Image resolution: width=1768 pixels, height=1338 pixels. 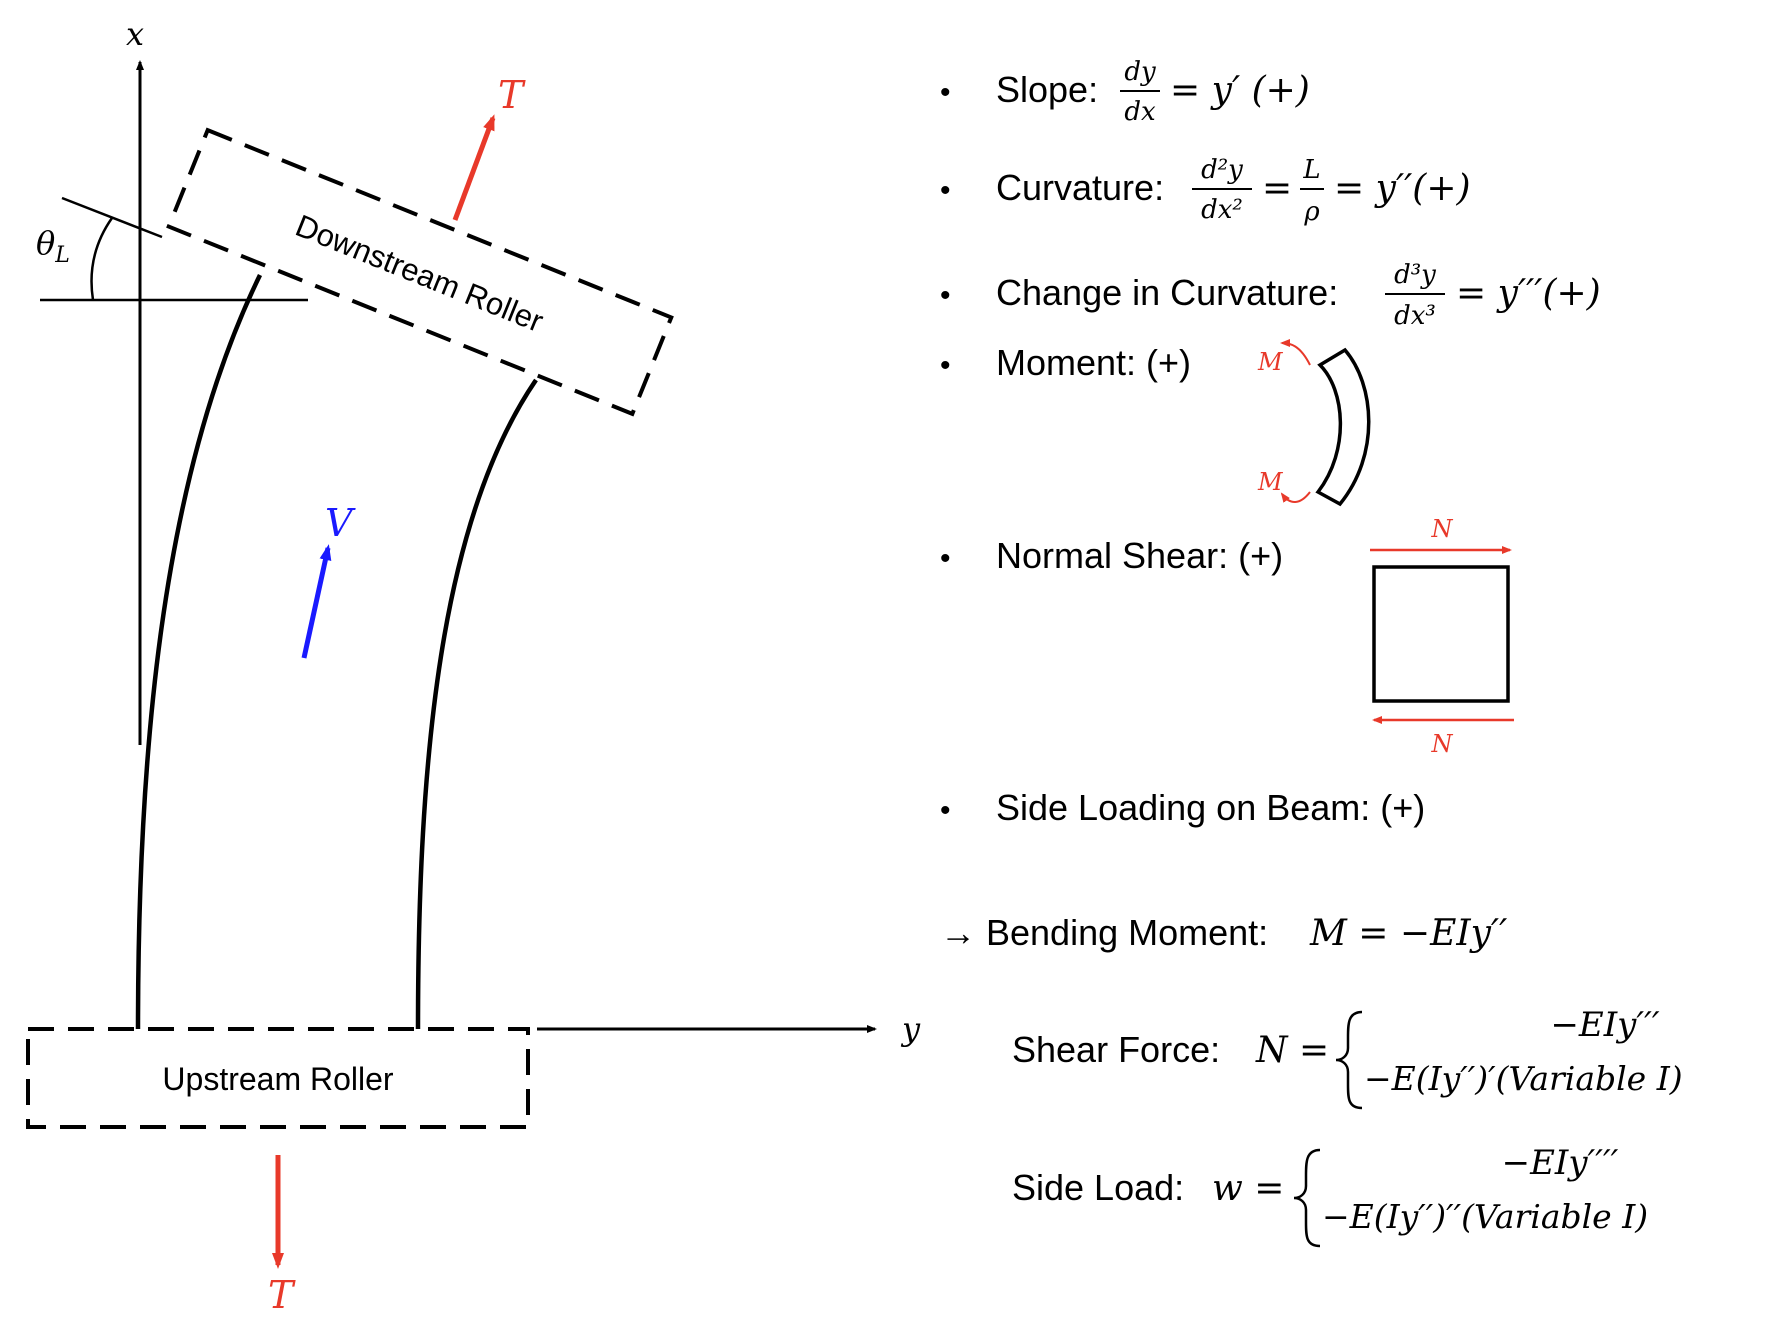 I want to click on y-axis-label: y, so click(x=910, y=1029).